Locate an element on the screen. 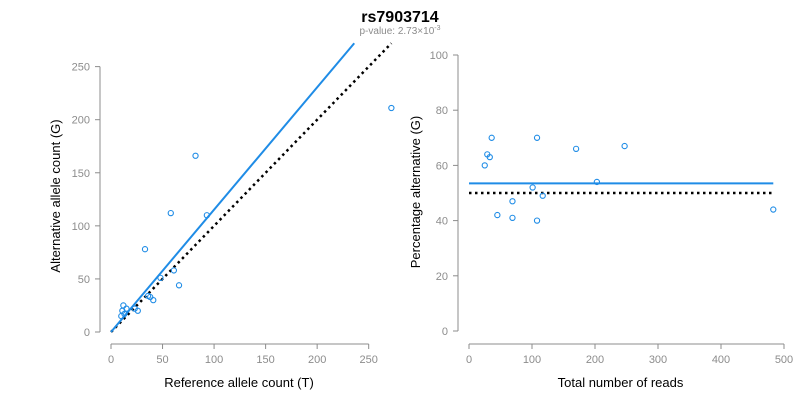 Image resolution: width=800 pixels, height=400 pixels. y-tick-label: 40 is located at coordinates (442, 222).